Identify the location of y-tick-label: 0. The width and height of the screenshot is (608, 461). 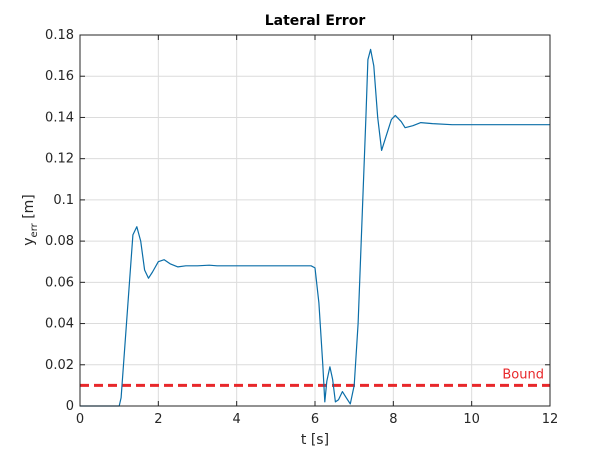
(70, 406).